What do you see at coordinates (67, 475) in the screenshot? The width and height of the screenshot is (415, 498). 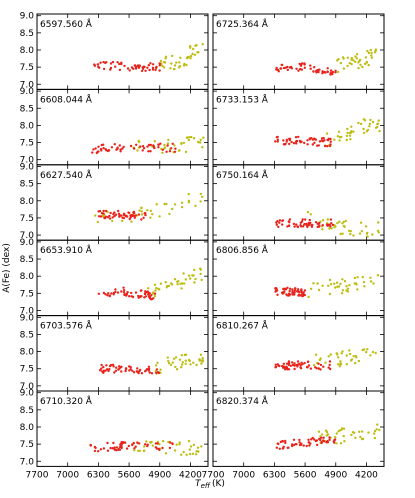 I see `x-tick-label: 7000` at bounding box center [67, 475].